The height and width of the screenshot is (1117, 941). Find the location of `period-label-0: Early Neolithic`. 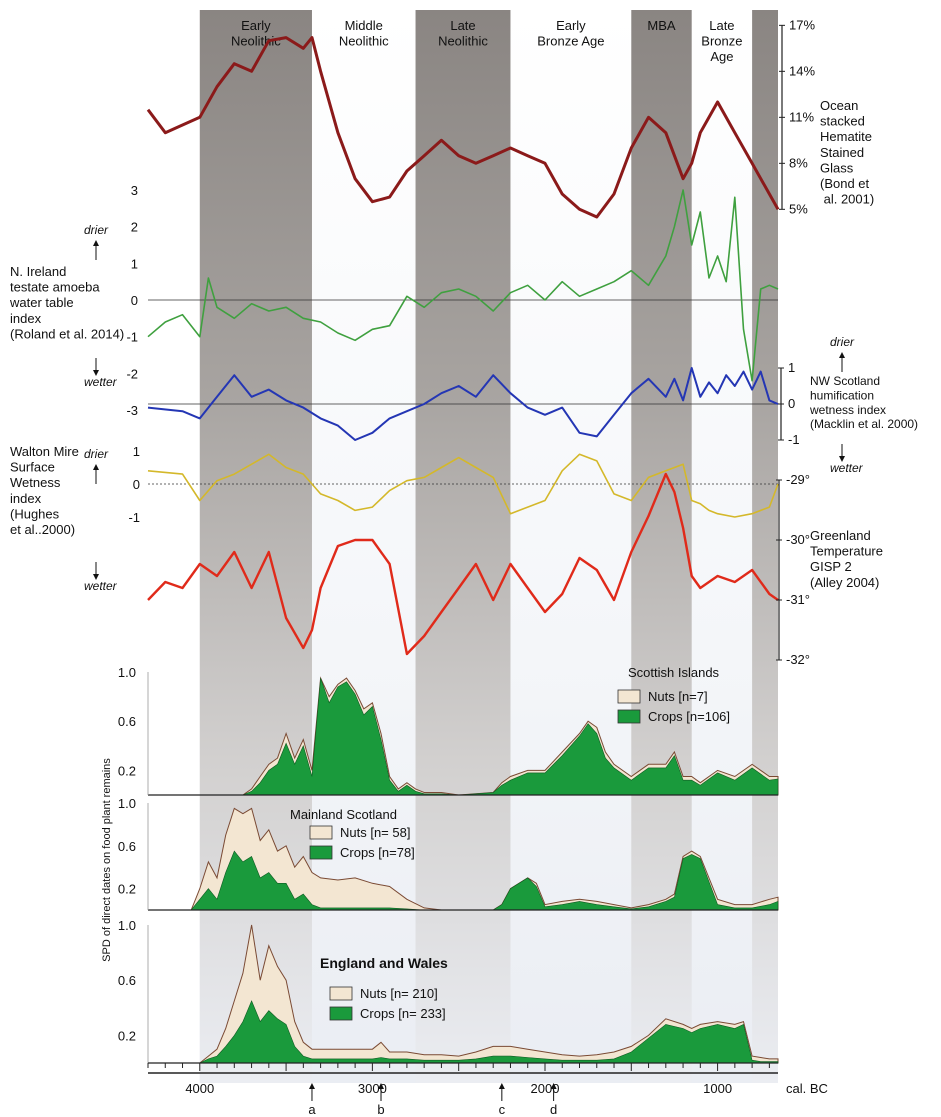

period-label-0: Early Neolithic is located at coordinates (256, 33).